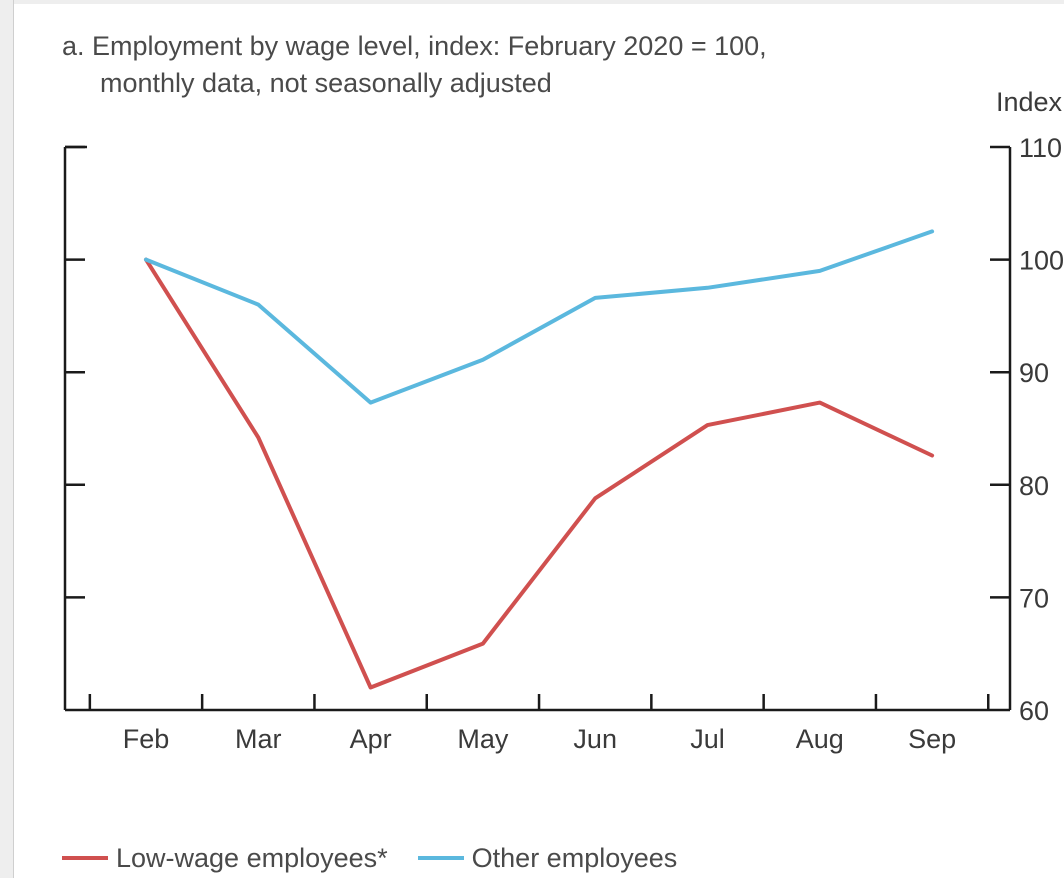 The height and width of the screenshot is (878, 1064). What do you see at coordinates (326, 83) in the screenshot?
I see `chart-subtitle: monthly data, not seasonally adjusted` at bounding box center [326, 83].